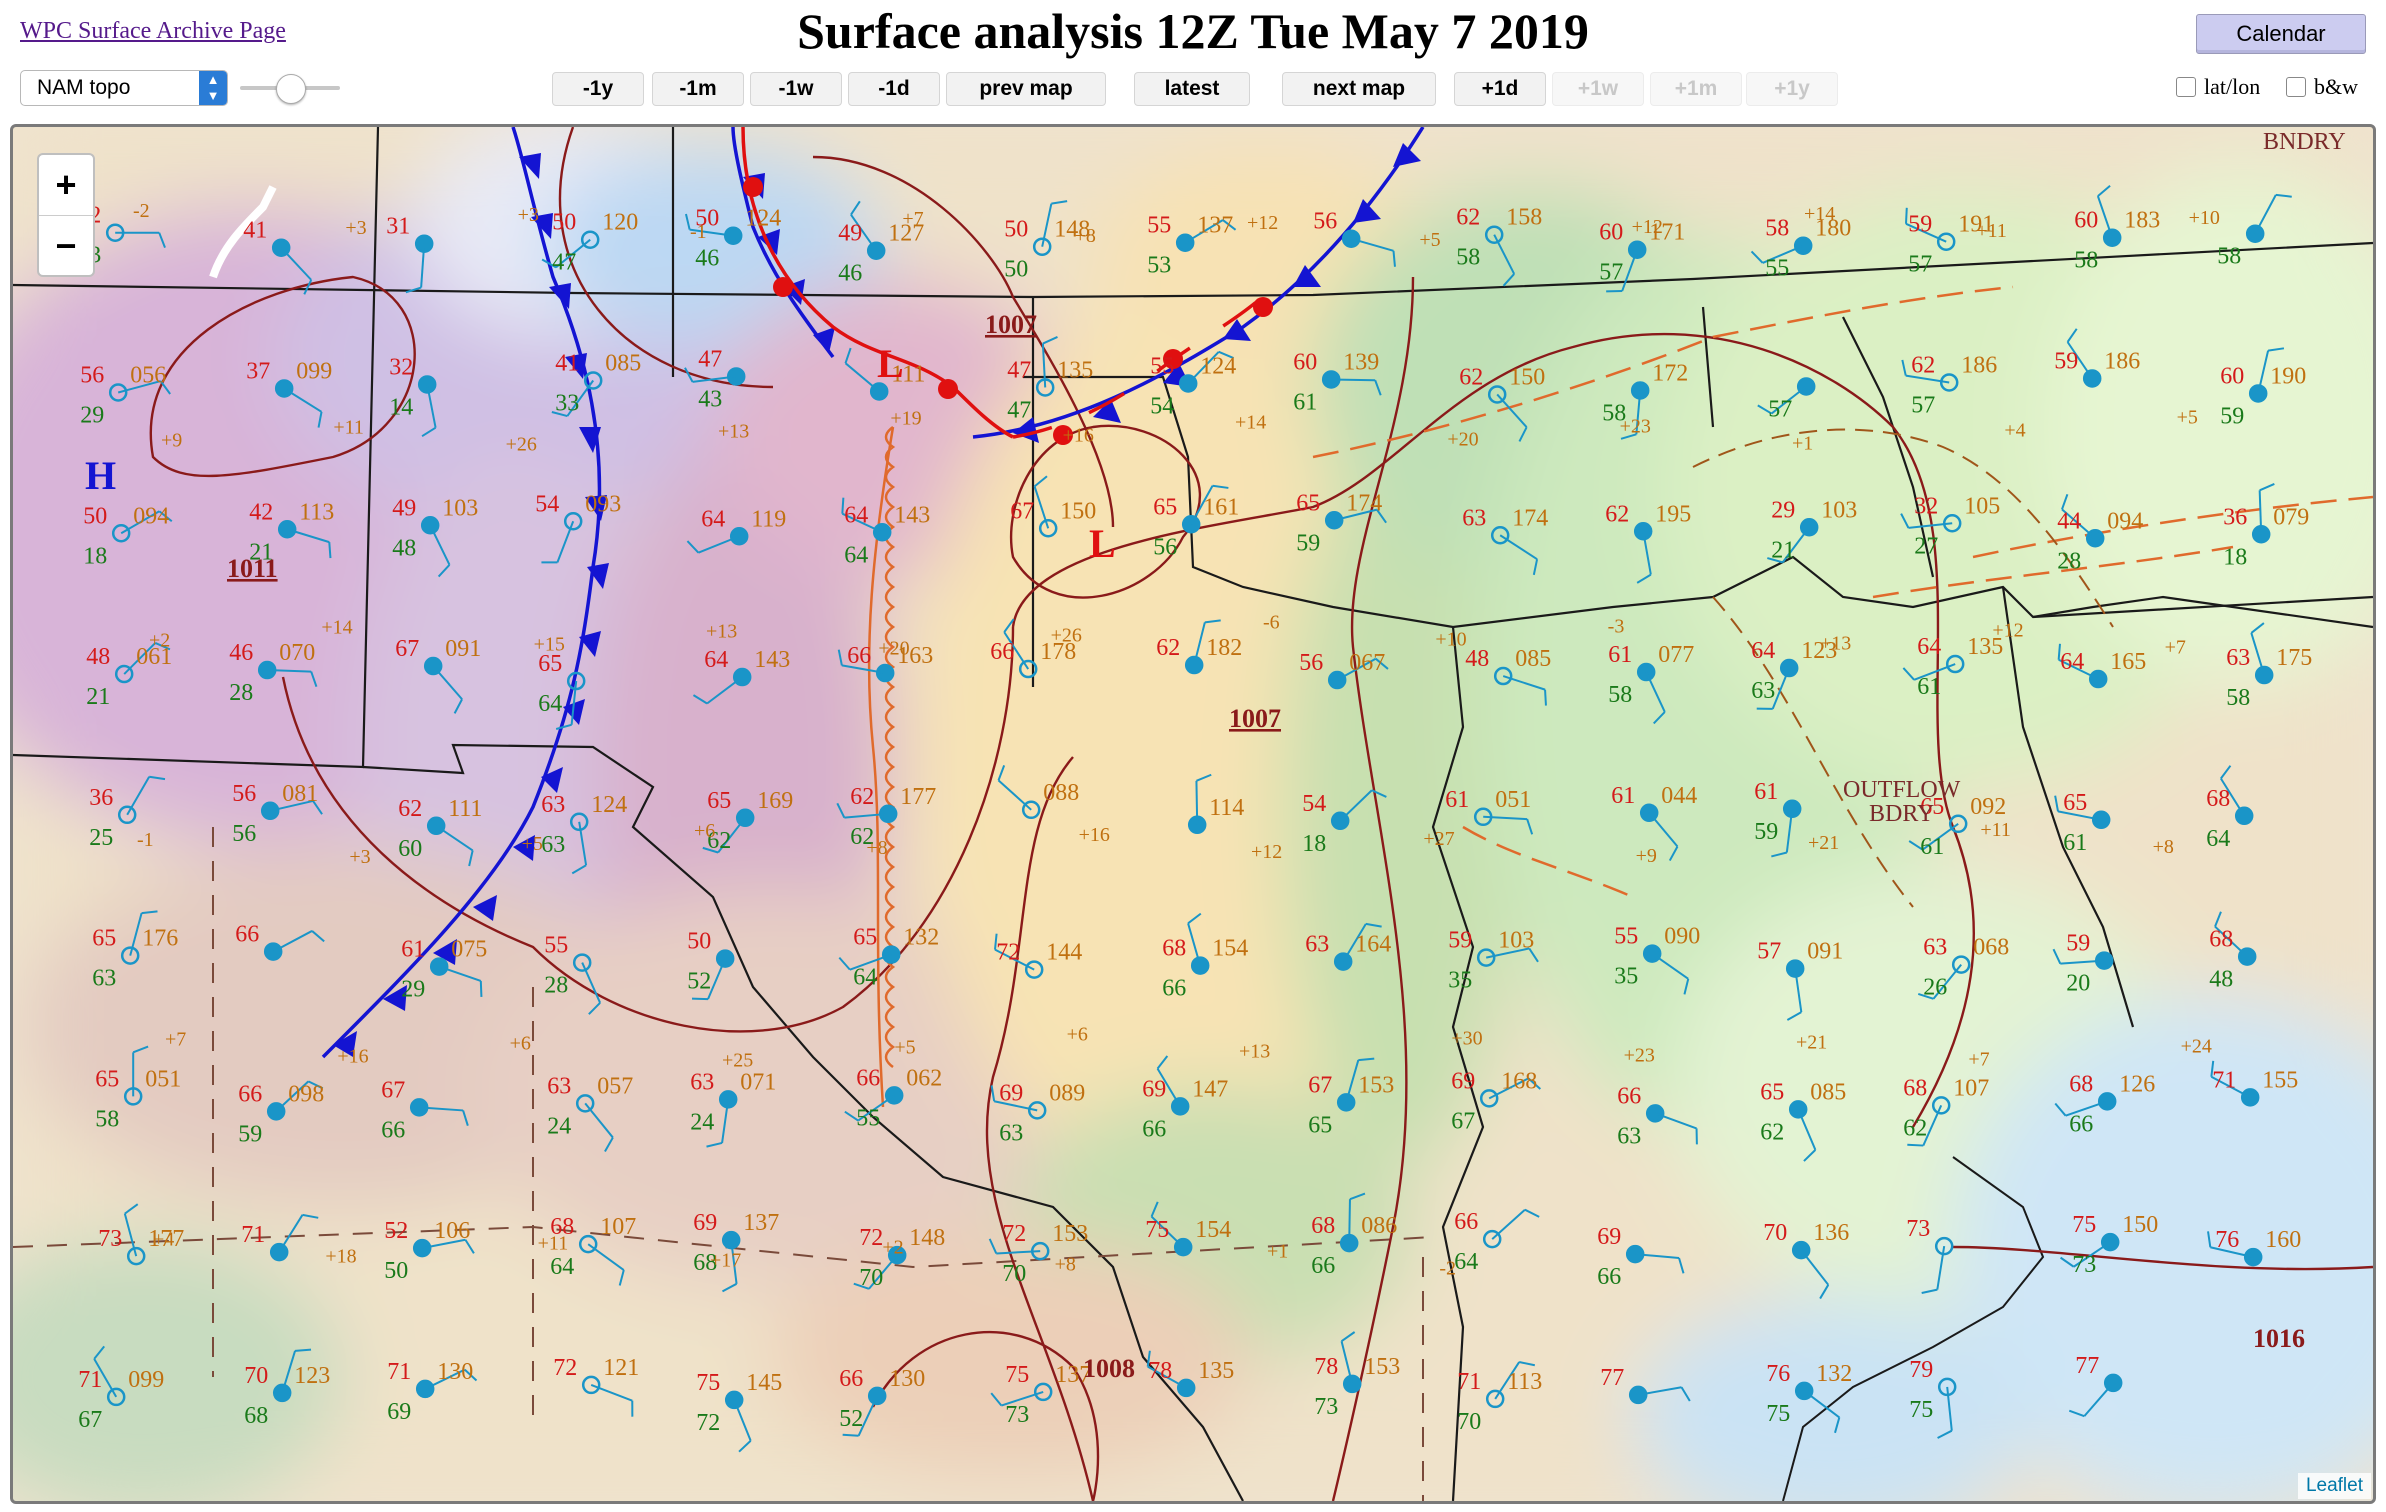 The height and width of the screenshot is (1512, 2386). I want to click on nav-plus-1w-button: +1w, so click(1598, 89).